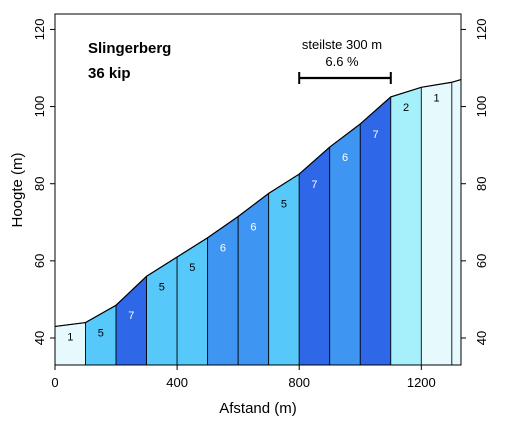  Describe the element at coordinates (342, 44) in the screenshot. I see `steepest-annotation-label: steilste 300 m` at that location.